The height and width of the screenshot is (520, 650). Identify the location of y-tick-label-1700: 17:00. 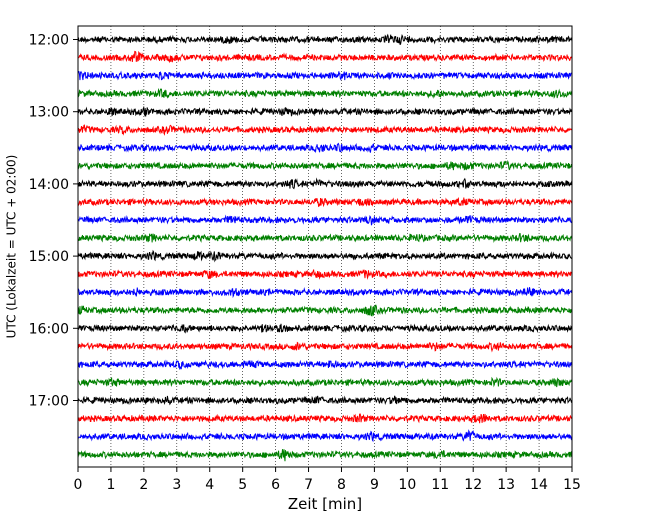
(49, 402).